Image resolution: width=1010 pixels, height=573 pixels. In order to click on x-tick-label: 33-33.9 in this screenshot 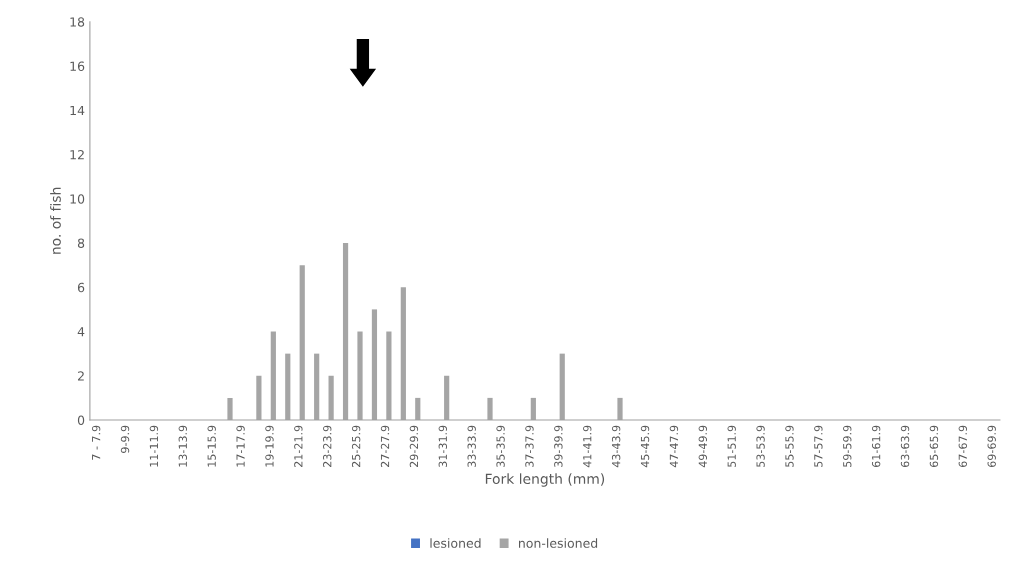, I will do `click(471, 446)`.